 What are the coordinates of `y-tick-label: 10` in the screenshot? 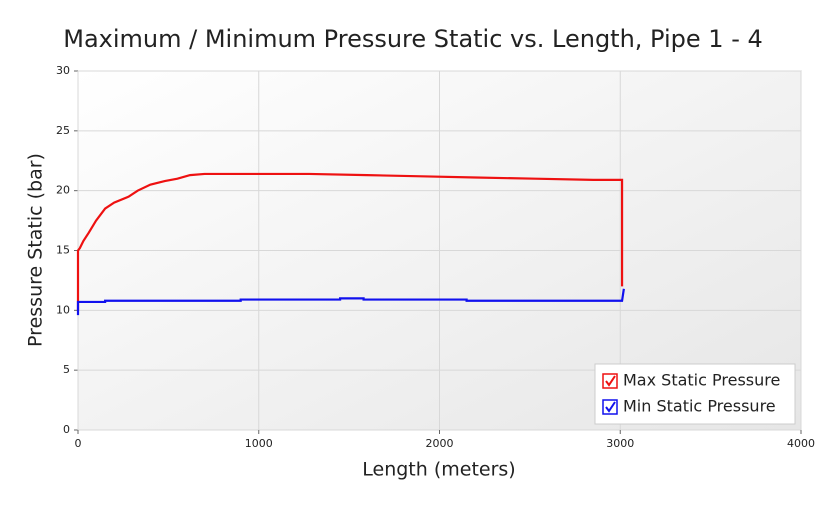 It's located at (63, 309).